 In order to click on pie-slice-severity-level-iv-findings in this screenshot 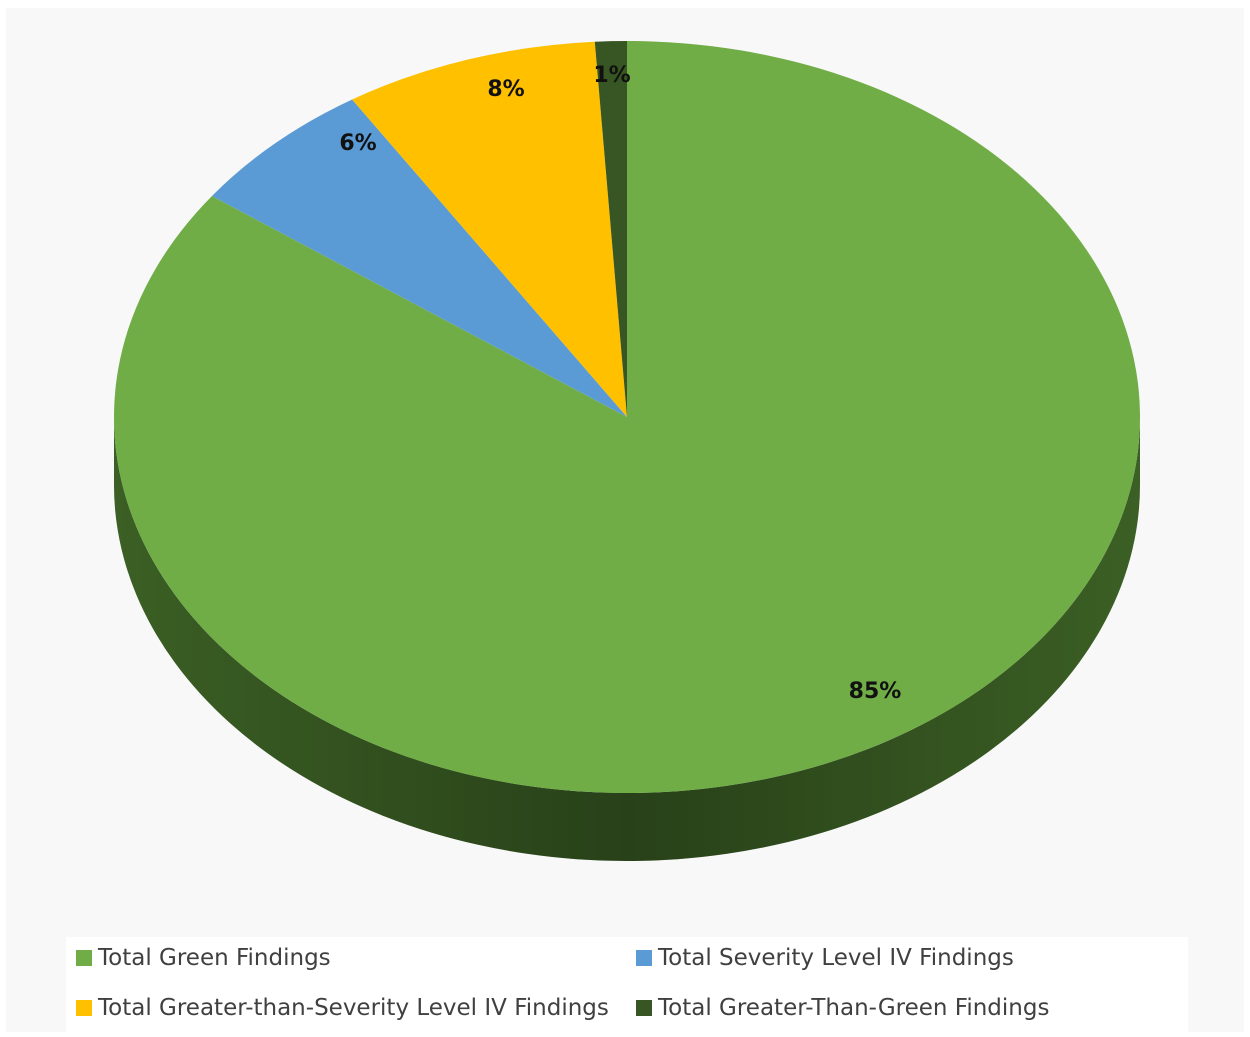, I will do `click(419, 258)`.